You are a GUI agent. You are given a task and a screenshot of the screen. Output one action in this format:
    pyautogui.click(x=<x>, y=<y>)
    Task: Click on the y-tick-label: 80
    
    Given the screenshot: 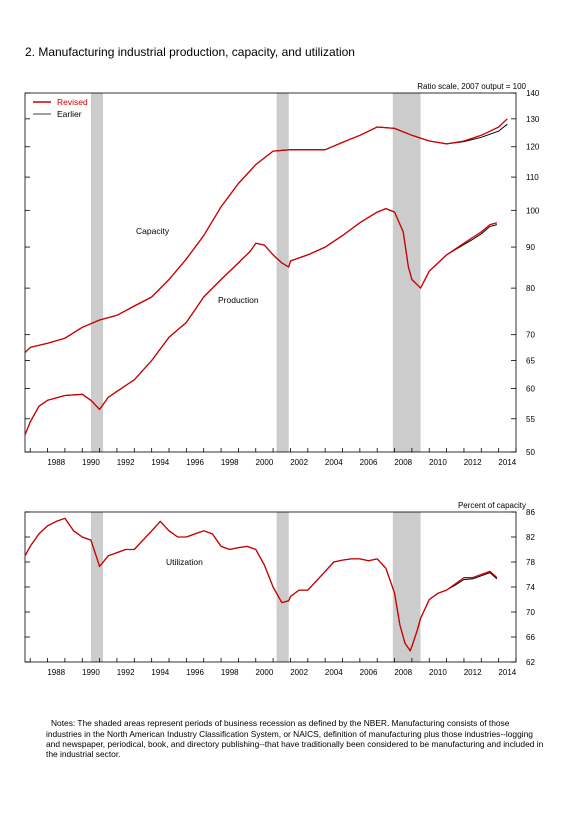 What is the action you would take?
    pyautogui.click(x=530, y=288)
    